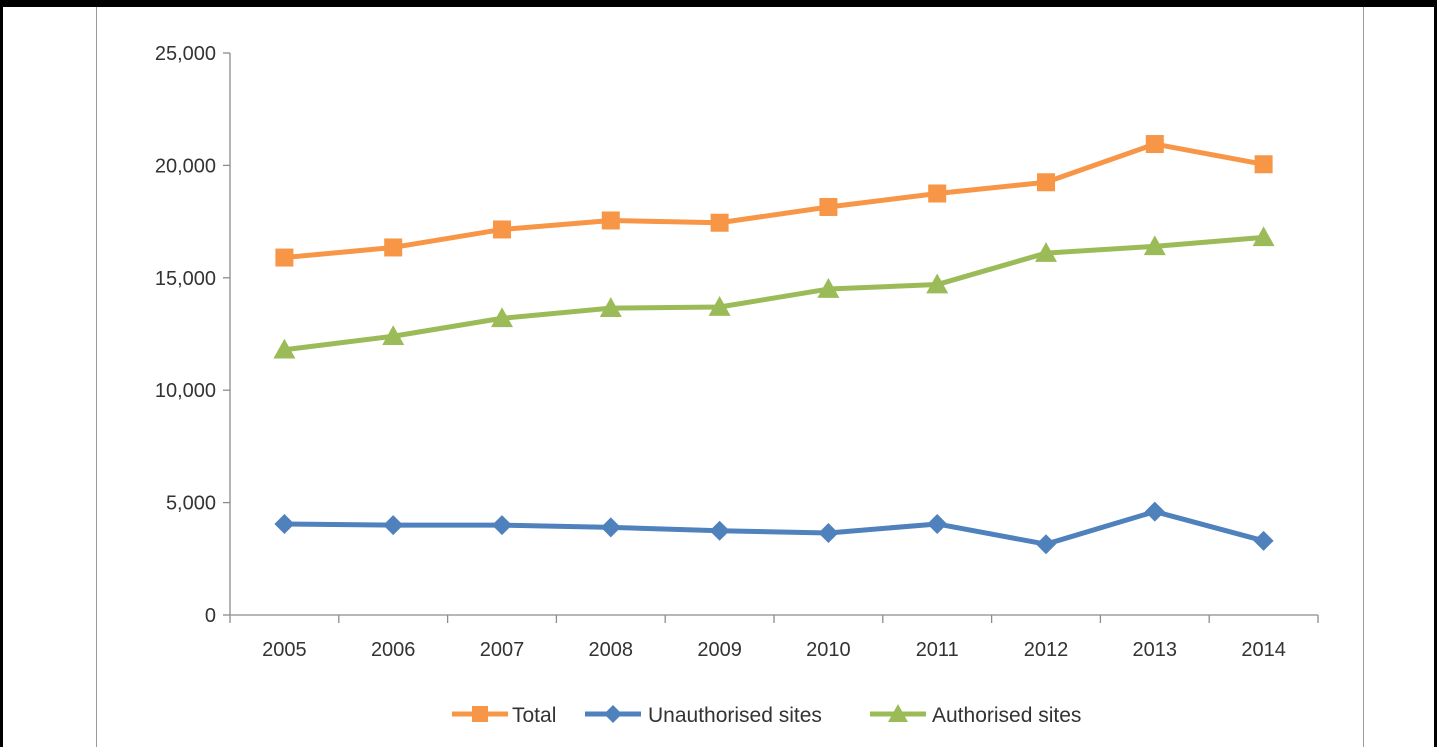  I want to click on outer-left-border, so click(1, 373).